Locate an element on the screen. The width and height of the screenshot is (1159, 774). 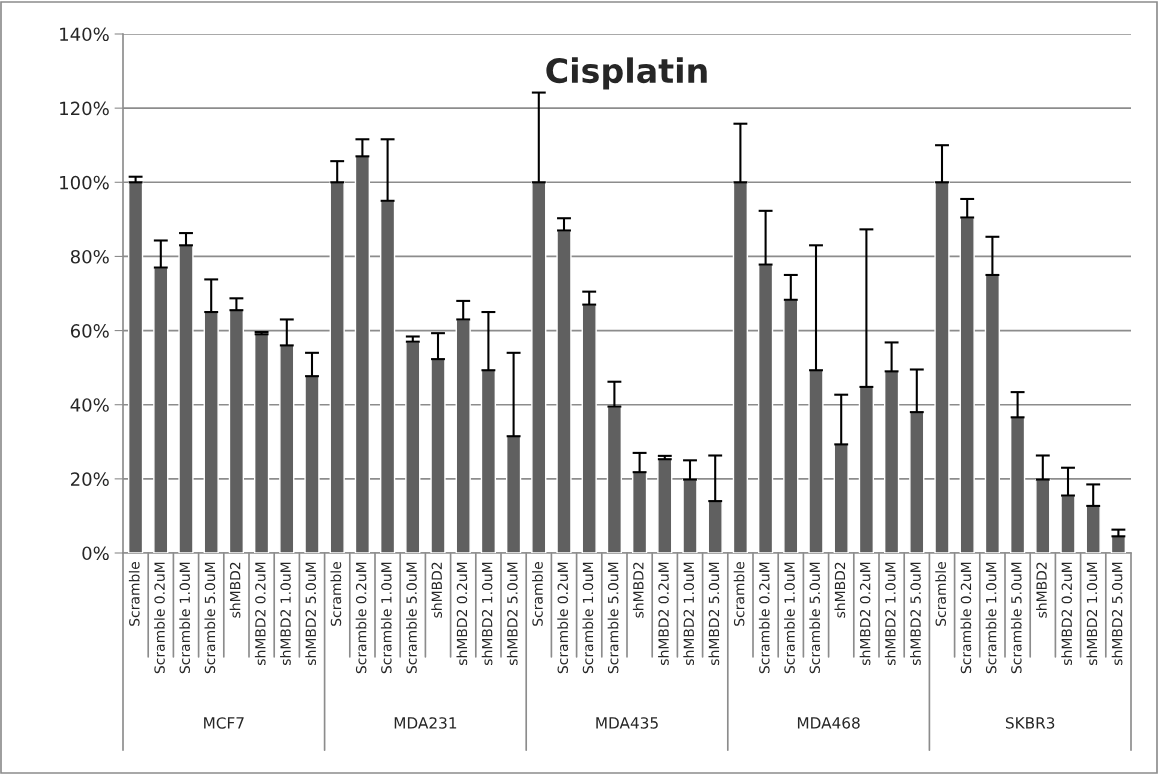
text: MDA231 is located at coordinates (425, 723).